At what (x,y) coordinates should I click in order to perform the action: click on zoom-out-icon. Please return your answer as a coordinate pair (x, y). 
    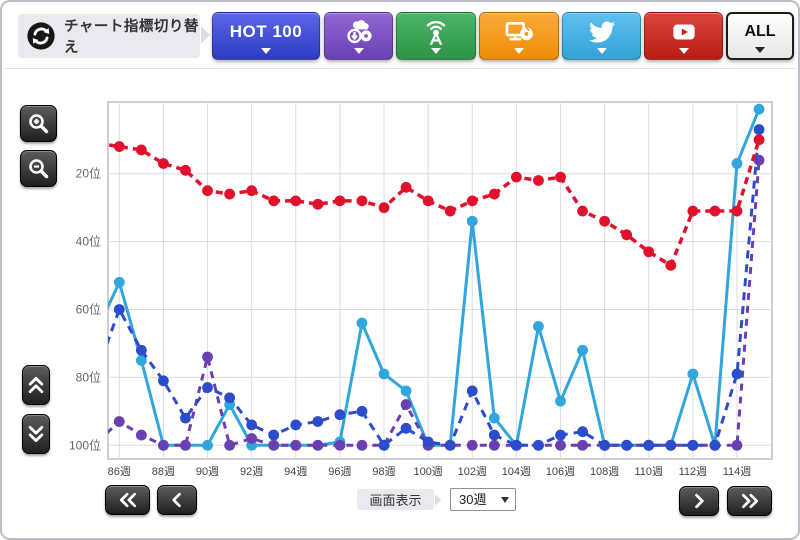
    Looking at the image, I should click on (39, 169).